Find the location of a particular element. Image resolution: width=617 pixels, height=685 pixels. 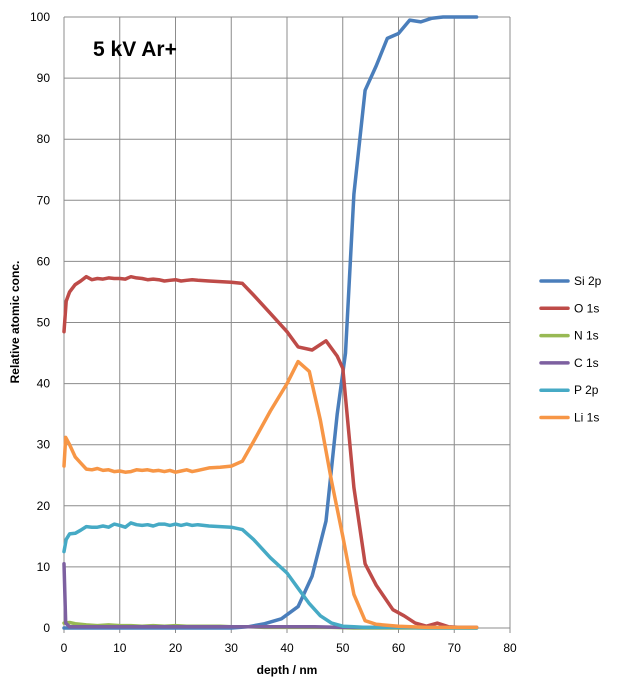

legend: Si 2p O 1s N 1s C 1s P 2p Li 1s is located at coordinates (570, 349).